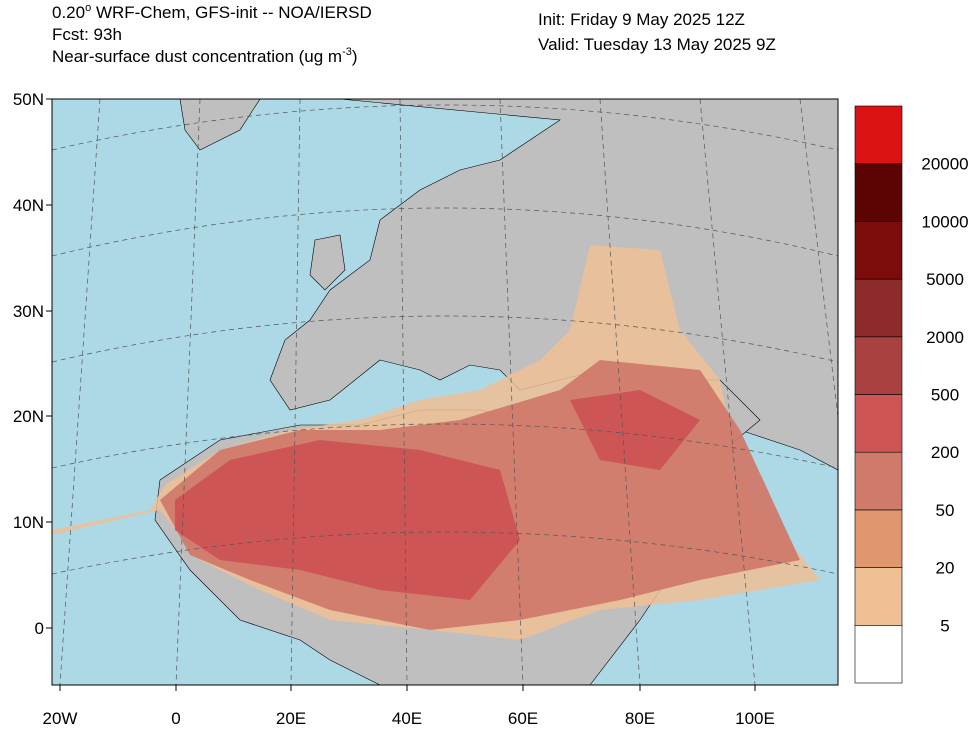 The image size is (975, 731). What do you see at coordinates (39, 628) in the screenshot?
I see `lat-label: 0` at bounding box center [39, 628].